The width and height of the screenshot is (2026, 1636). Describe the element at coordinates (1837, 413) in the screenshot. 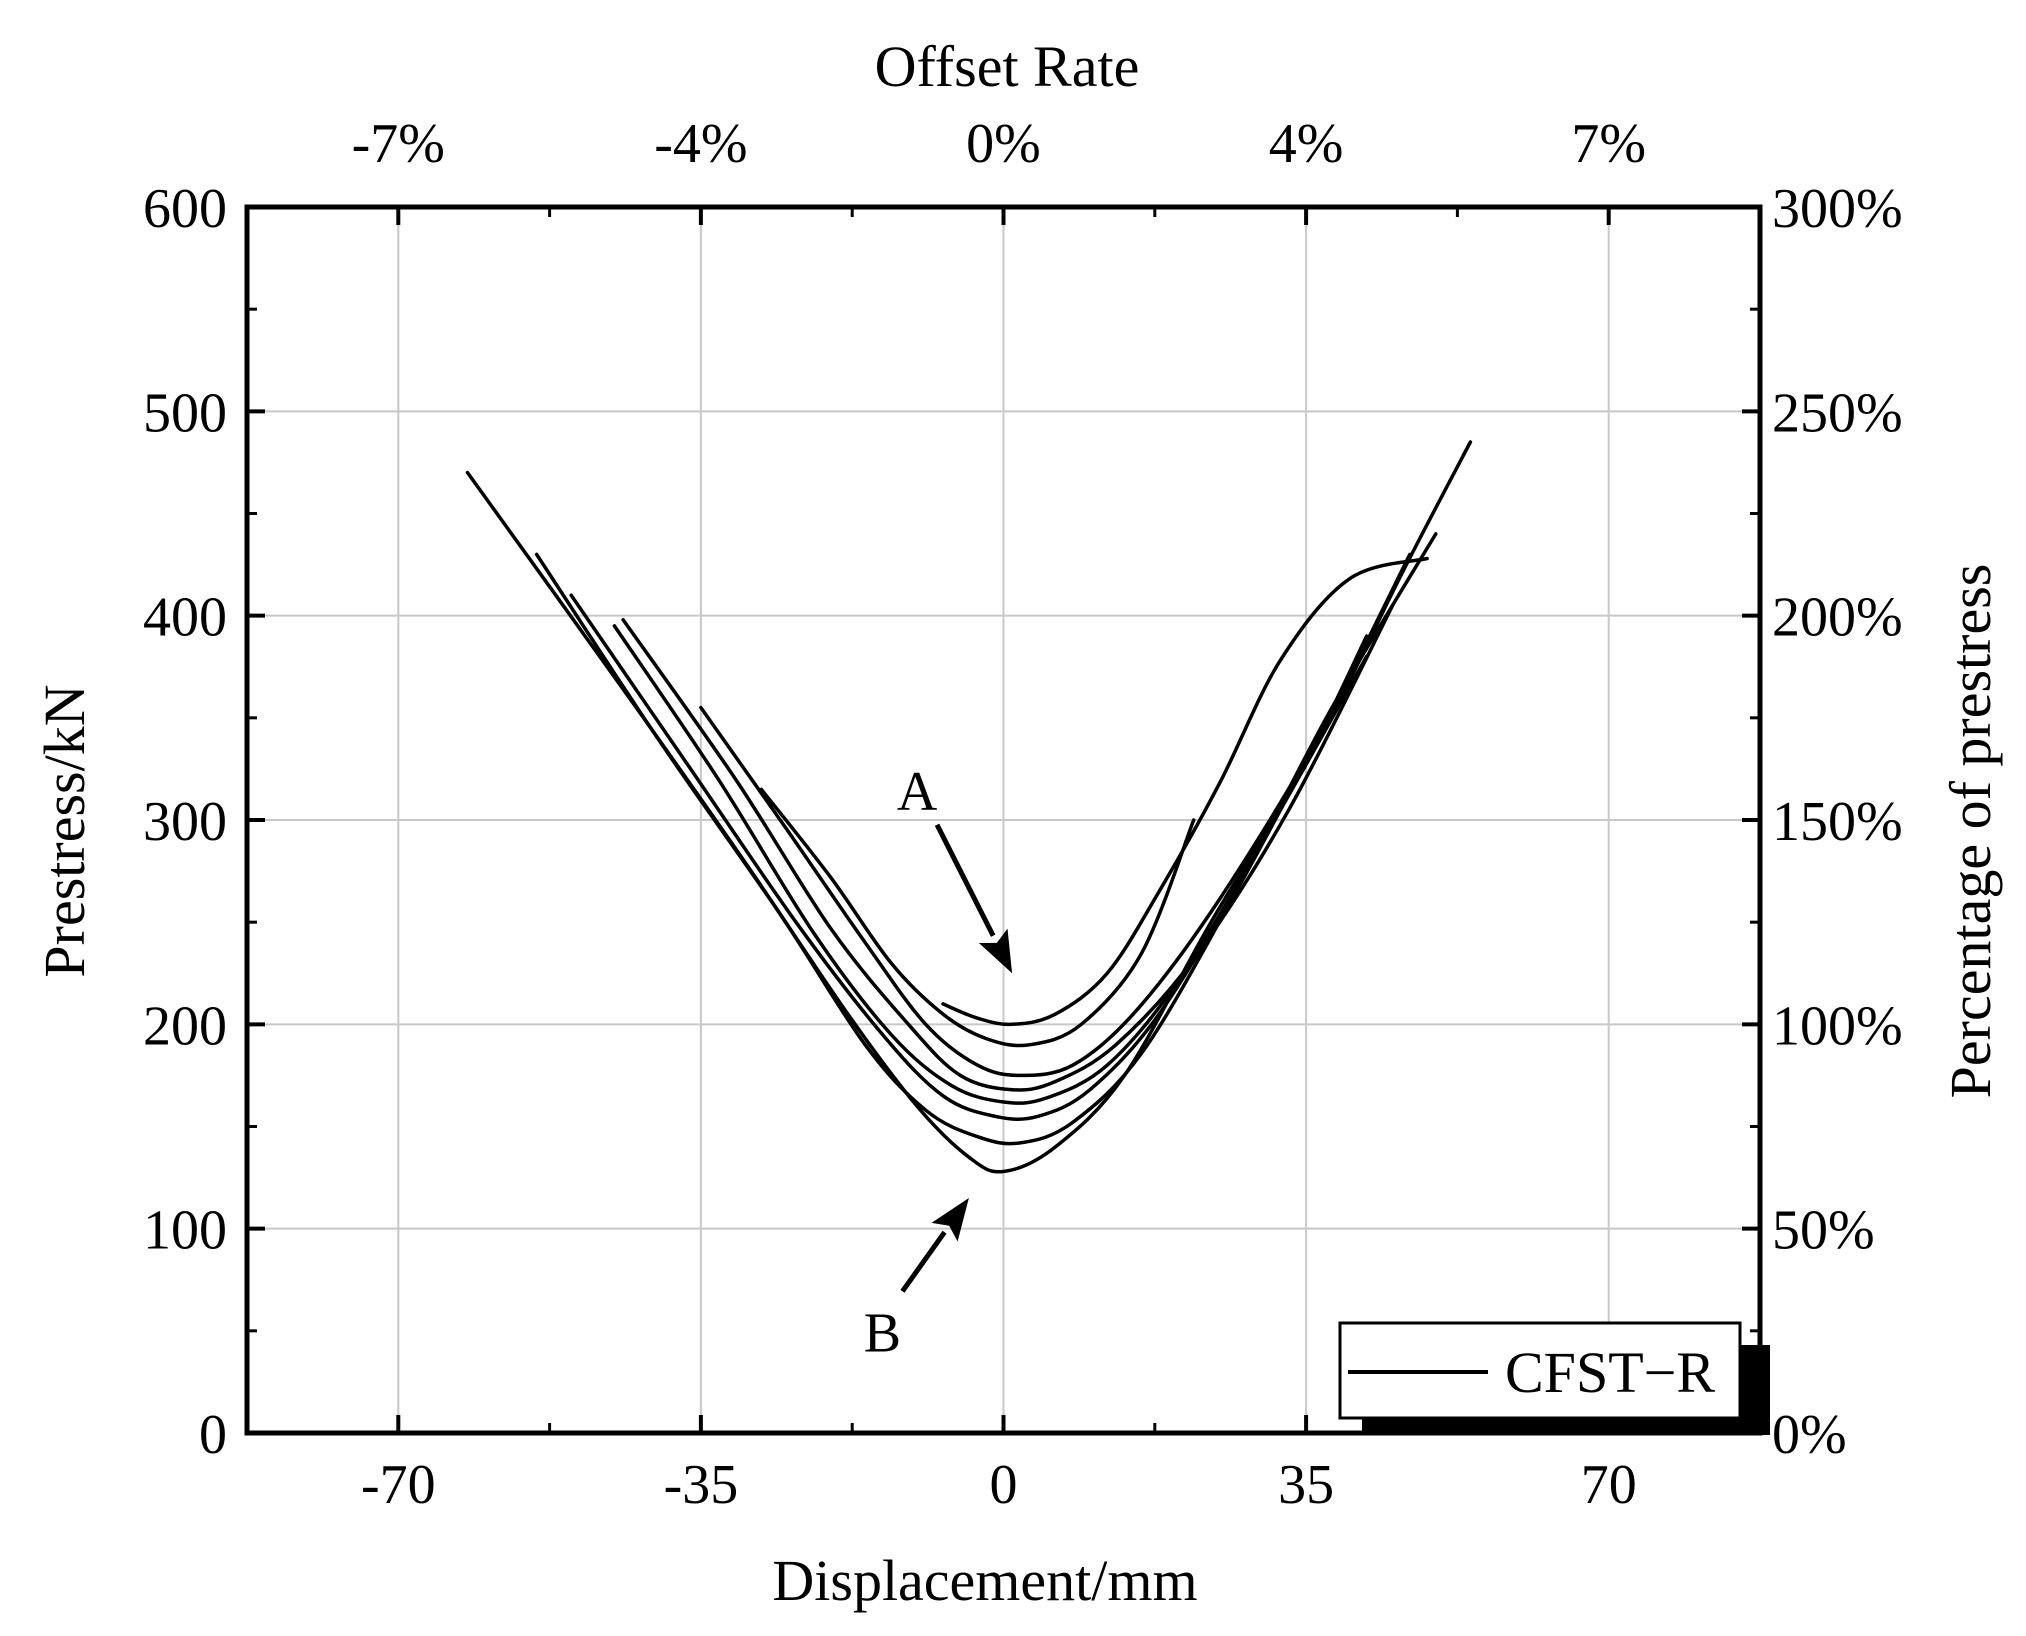

I see `right-tick-label: 250%` at that location.